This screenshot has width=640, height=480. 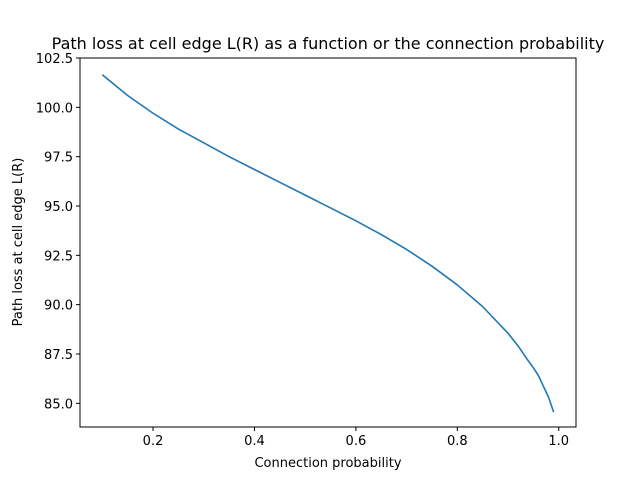 What do you see at coordinates (58, 306) in the screenshot?
I see `y-tick-label: 90.0` at bounding box center [58, 306].